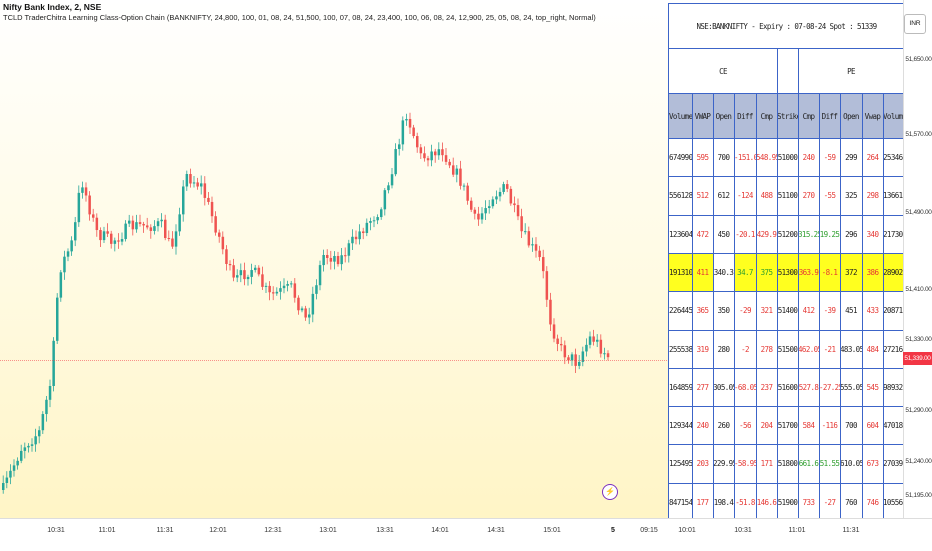  Describe the element at coordinates (787, 272) in the screenshot. I see `table-cell: 51300` at that location.